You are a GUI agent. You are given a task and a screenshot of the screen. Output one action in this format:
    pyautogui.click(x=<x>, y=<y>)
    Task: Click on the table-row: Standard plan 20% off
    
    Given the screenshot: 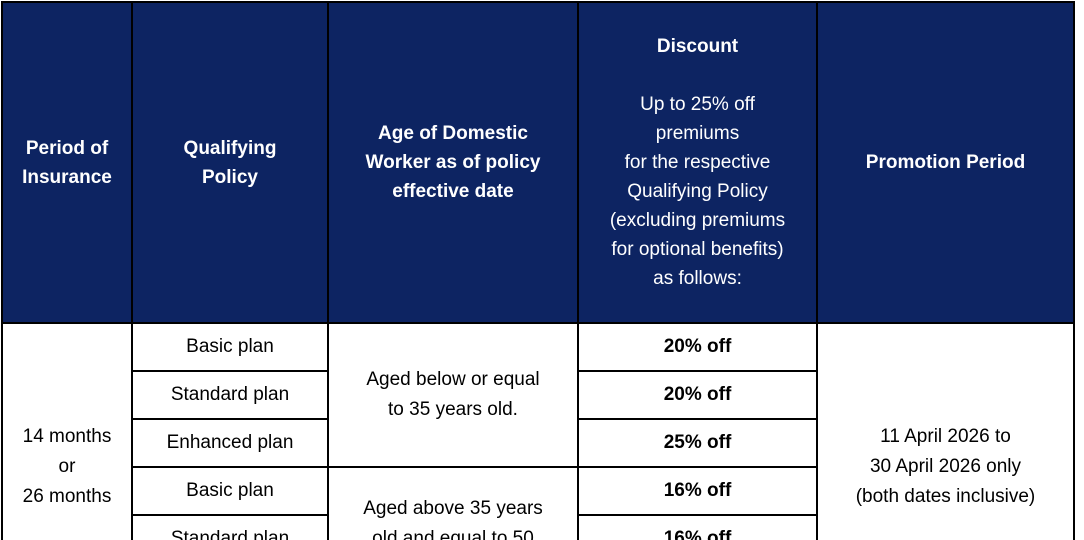 What is the action you would take?
    pyautogui.click(x=538, y=395)
    